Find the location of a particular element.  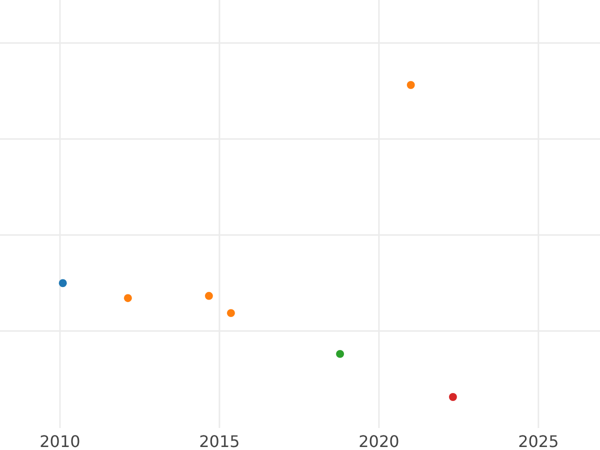

x-tick-label: 2010 is located at coordinates (60, 441).